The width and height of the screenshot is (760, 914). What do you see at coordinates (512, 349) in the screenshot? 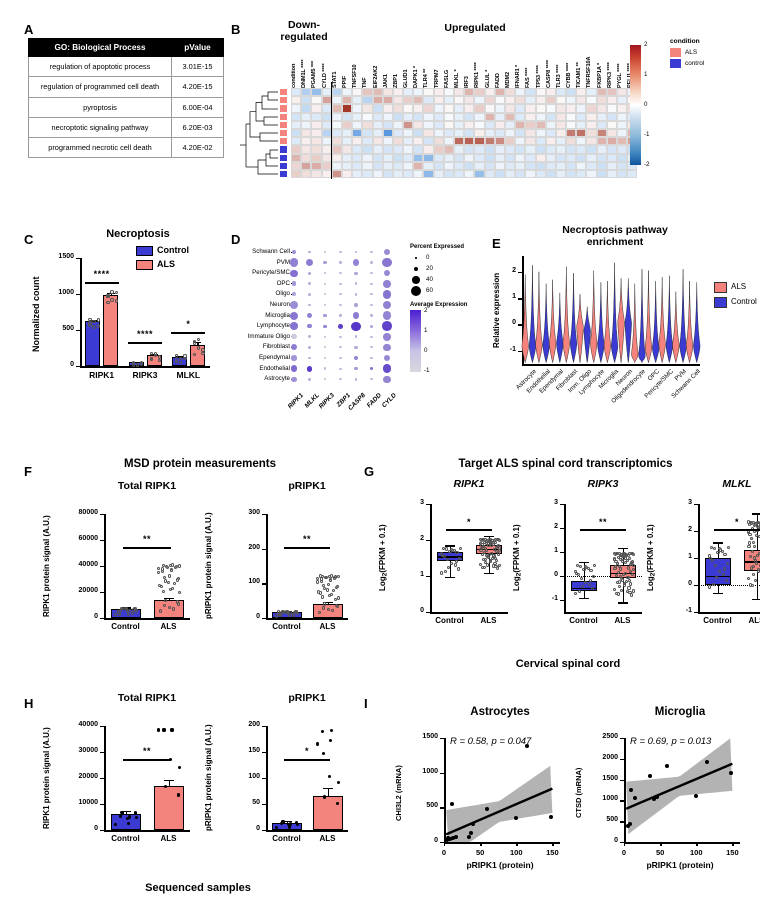
I see `panel-e-ytick-label: -1` at bounding box center [512, 349].